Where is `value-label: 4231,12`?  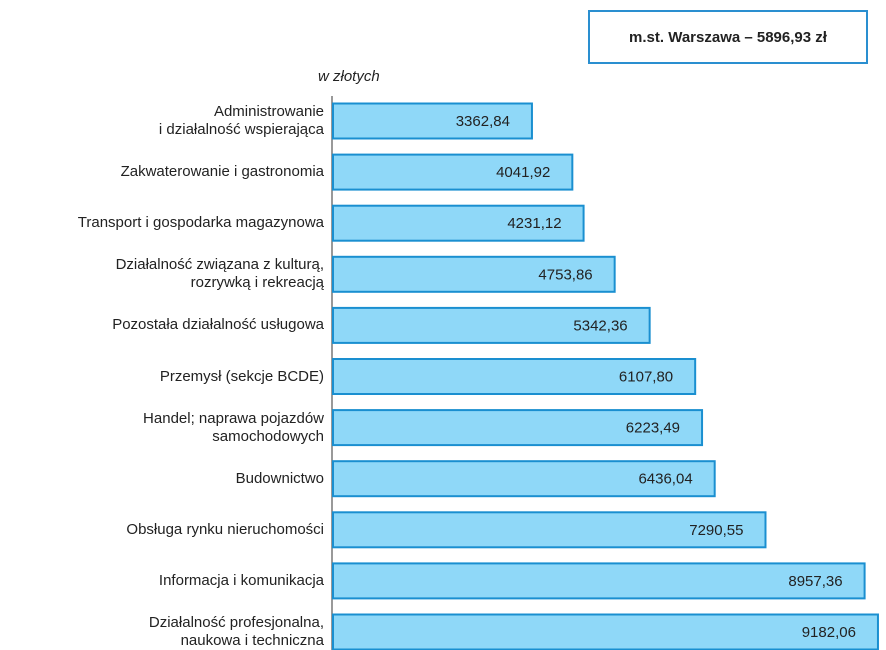
value-label: 4231,12 is located at coordinates (534, 223).